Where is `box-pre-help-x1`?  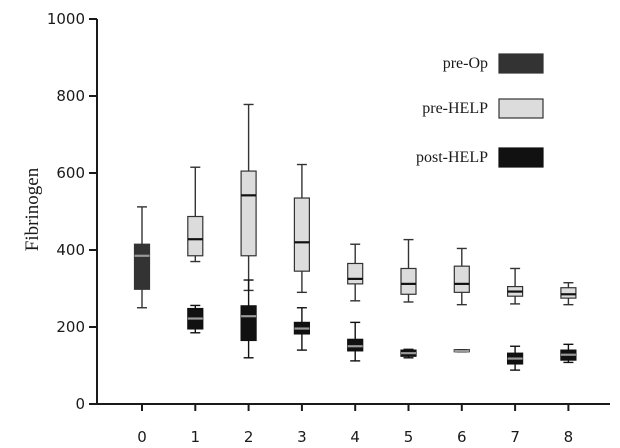 box-pre-help-x1 is located at coordinates (195, 214).